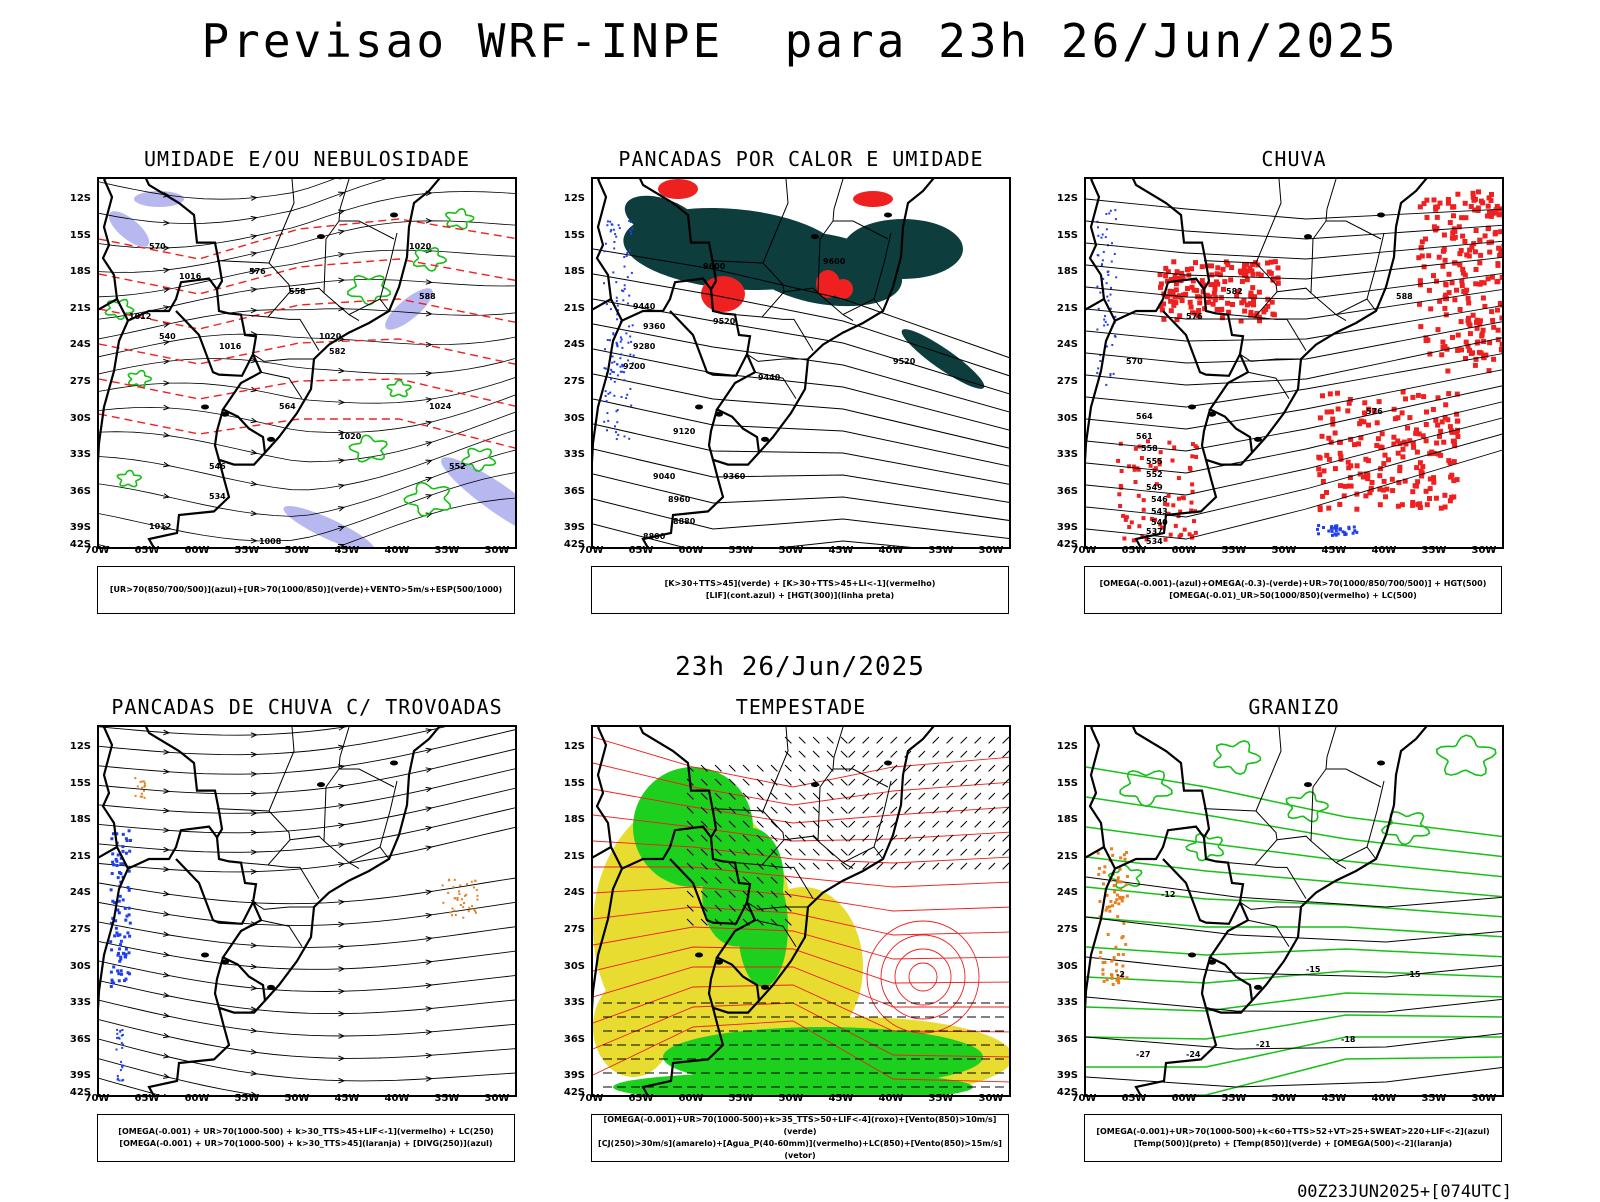 The height and width of the screenshot is (1202, 1600). Describe the element at coordinates (297, 1098) in the screenshot. I see `lon-label: 50W` at that location.